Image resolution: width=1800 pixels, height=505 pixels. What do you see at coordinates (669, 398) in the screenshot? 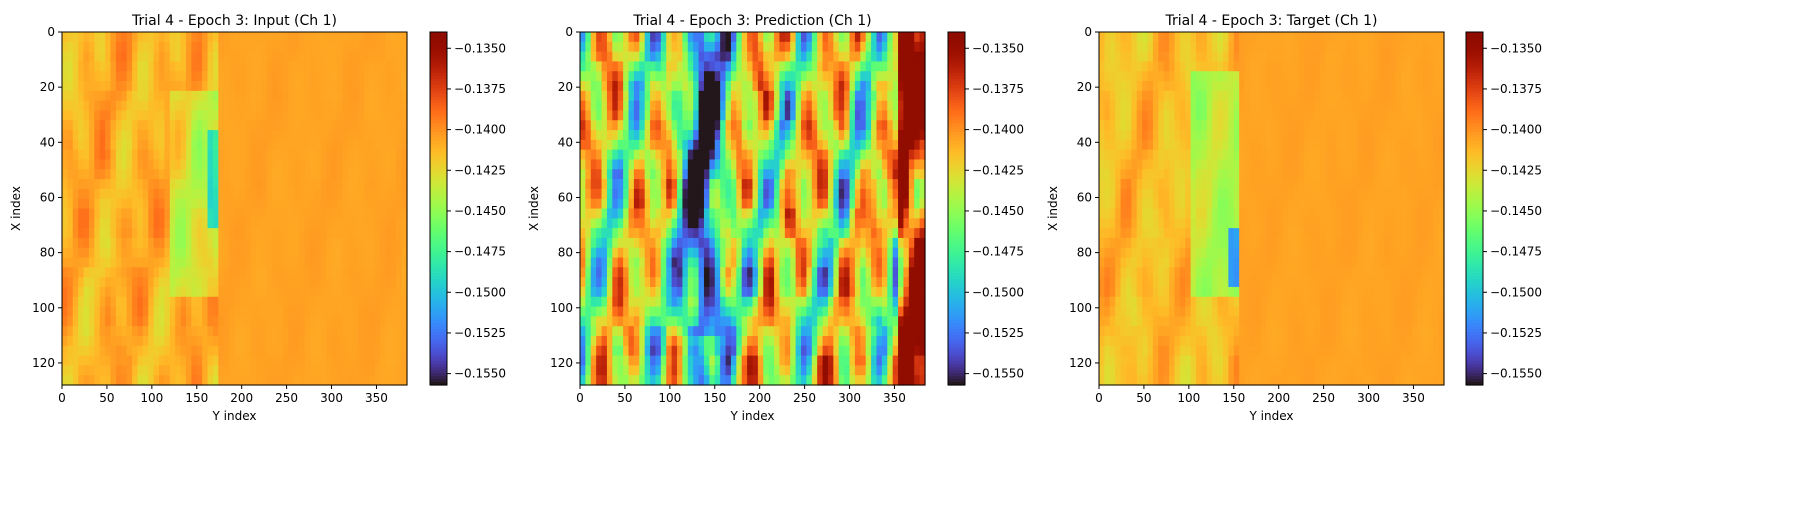
I see `x-tick-label: 100` at bounding box center [669, 398].